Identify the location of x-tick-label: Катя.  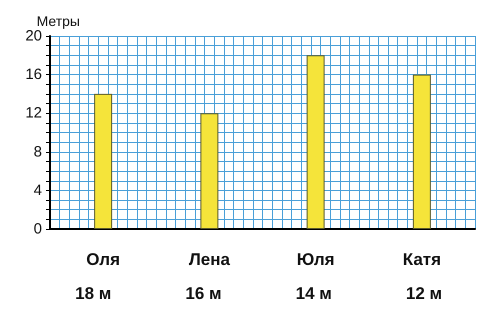
(422, 259).